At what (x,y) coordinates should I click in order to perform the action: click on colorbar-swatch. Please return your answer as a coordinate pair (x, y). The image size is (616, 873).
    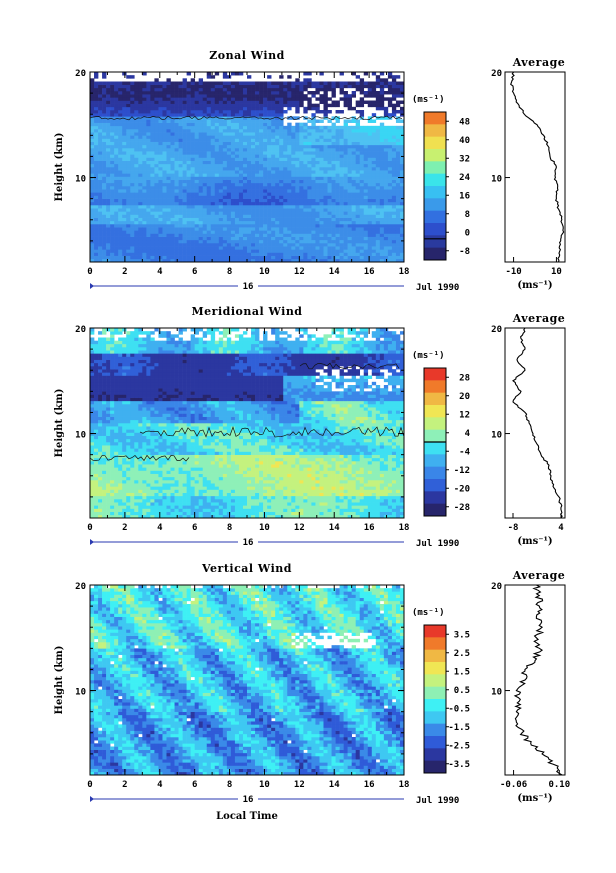
    Looking at the image, I should click on (435, 229).